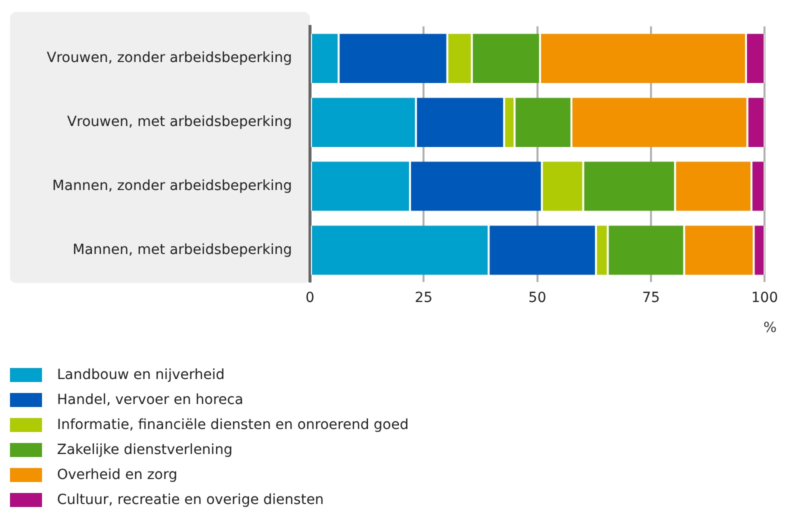 The image size is (786, 522). Describe the element at coordinates (169, 58) in the screenshot. I see `y-tick-label: Vrouwen, zonder arbeidsbeperking` at that location.